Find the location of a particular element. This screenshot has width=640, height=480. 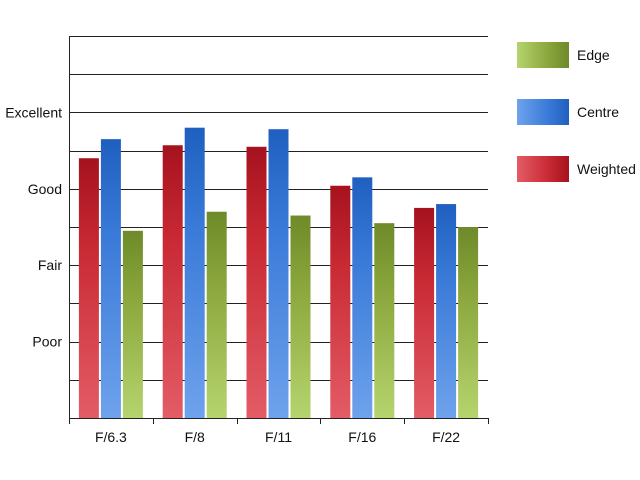

legend-item-centre: Centre is located at coordinates (578, 112).